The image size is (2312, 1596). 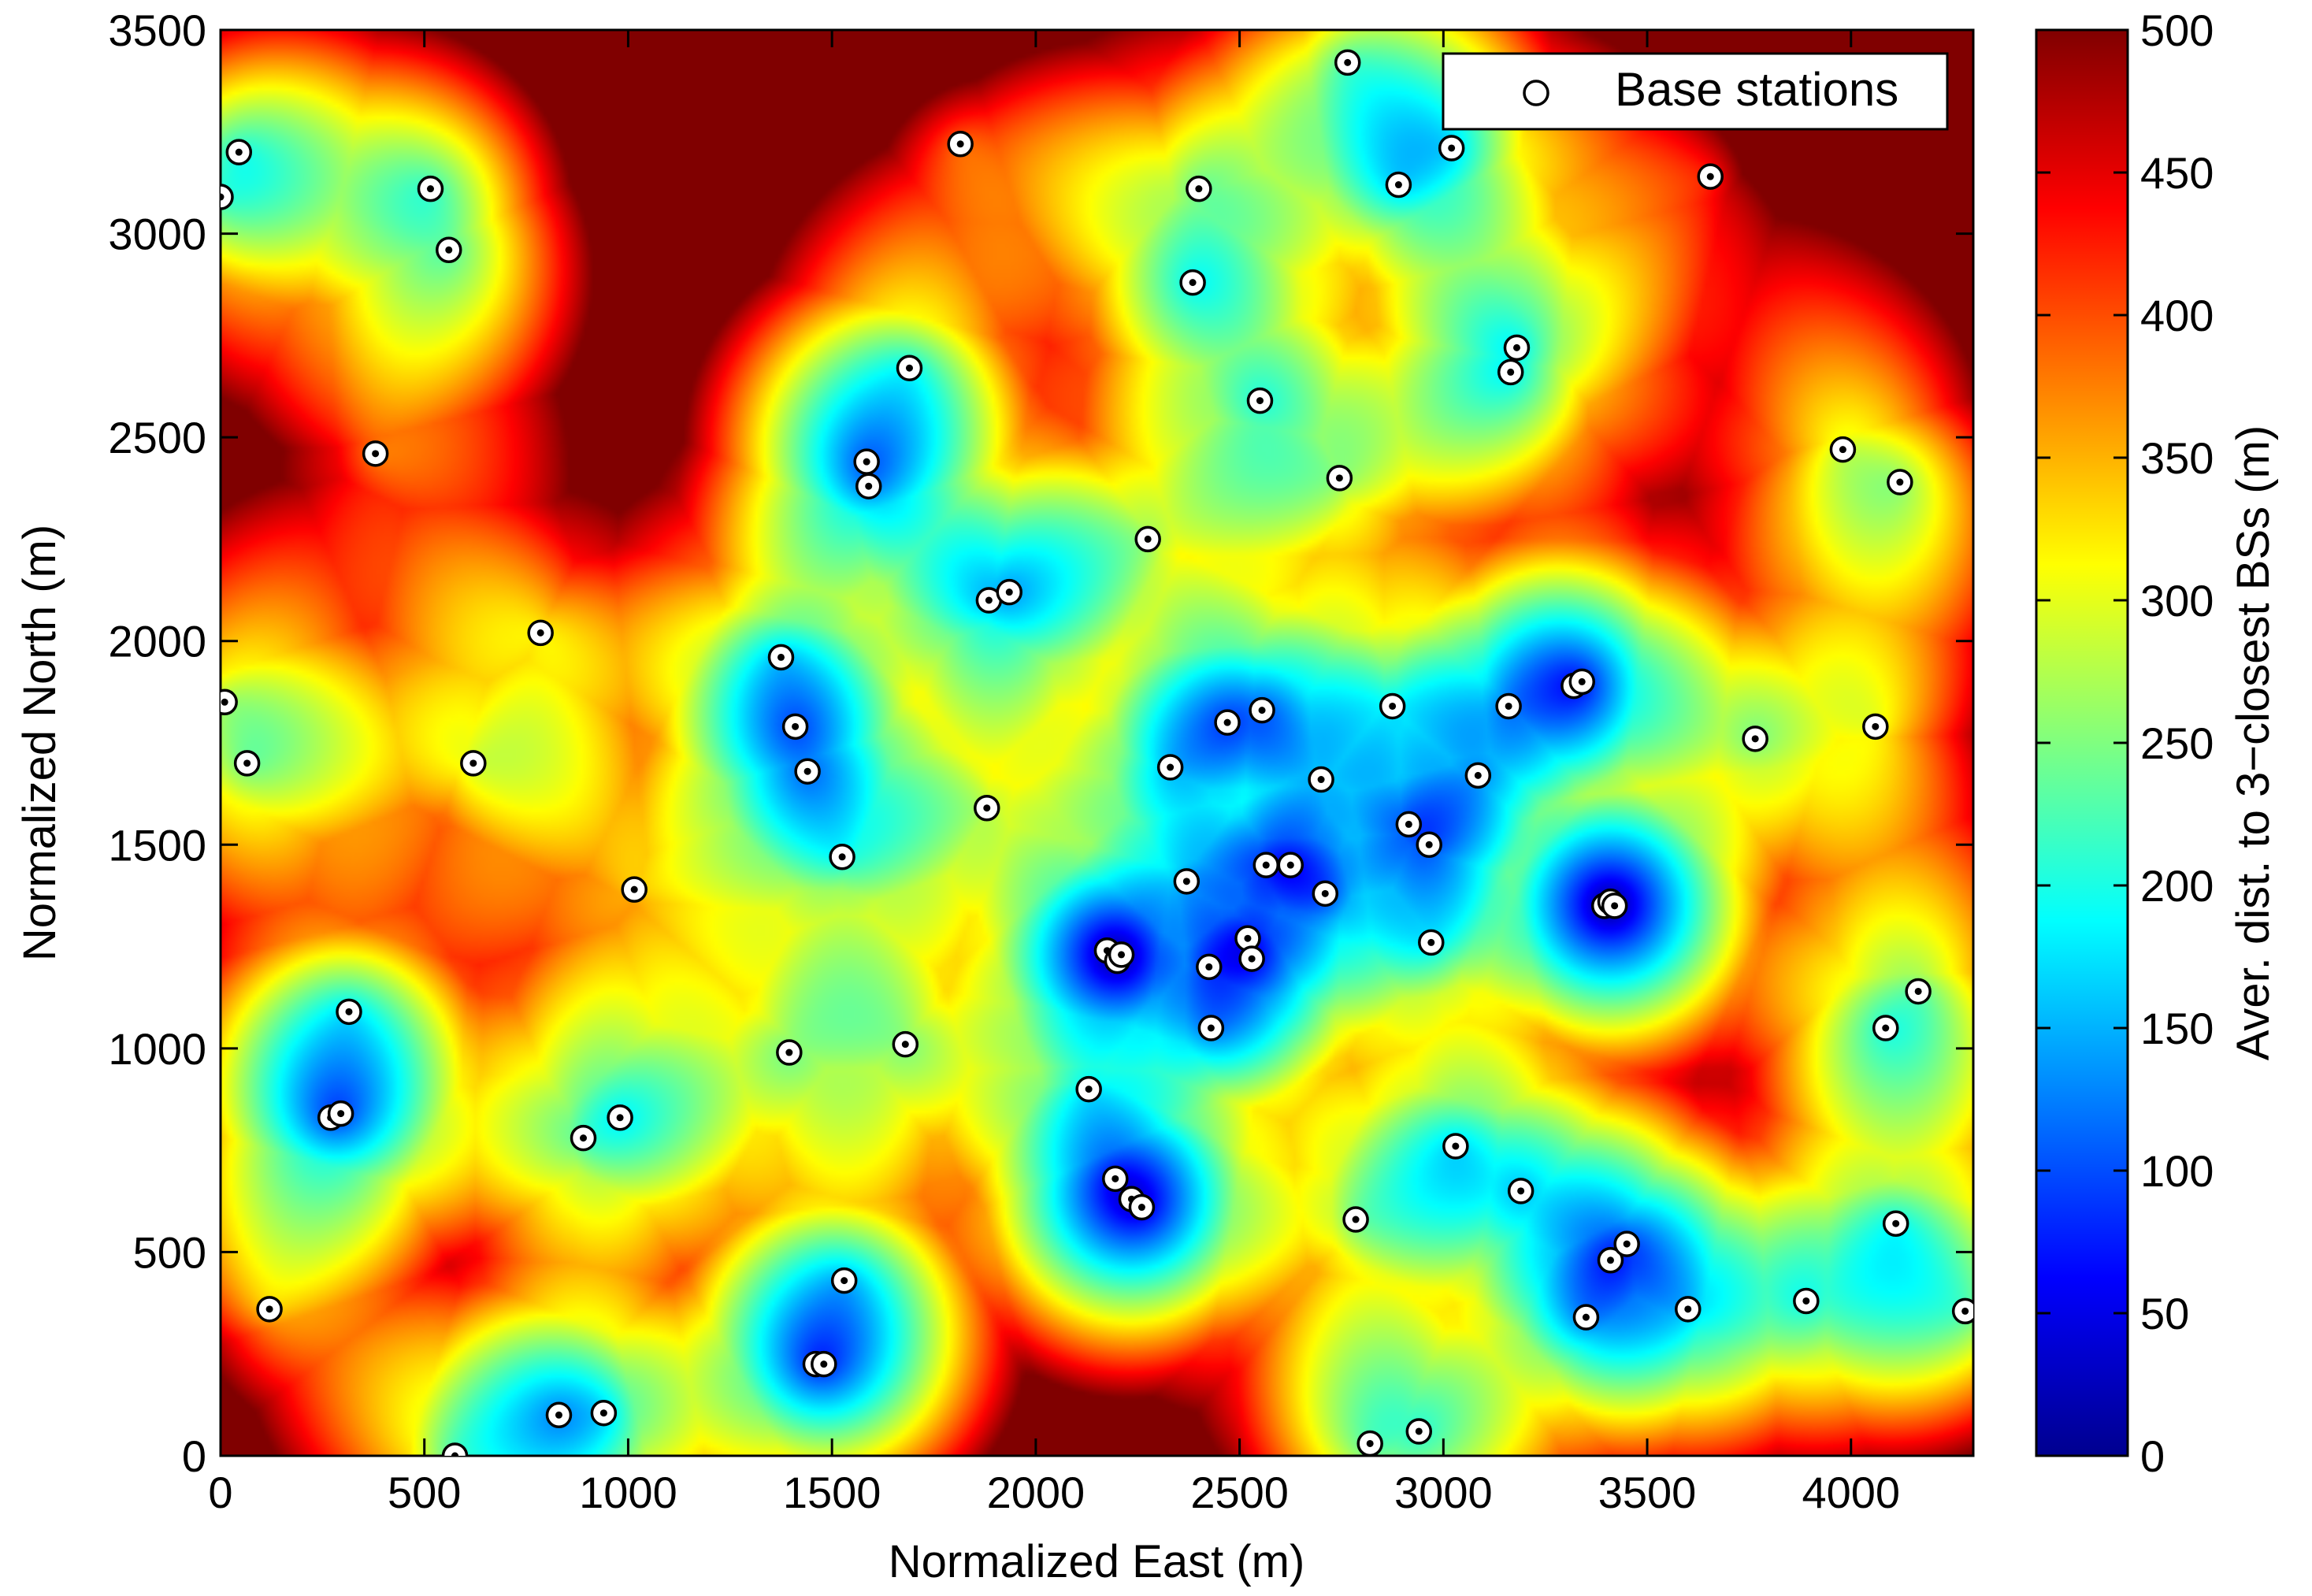 I want to click on x-tick-label: 2500, so click(x=1239, y=1492).